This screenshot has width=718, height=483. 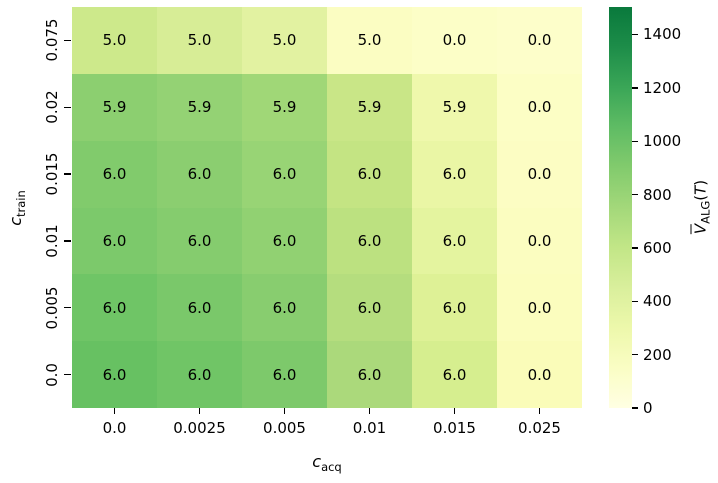 I want to click on x-tick-label-text: 0.005, so click(x=284, y=428).